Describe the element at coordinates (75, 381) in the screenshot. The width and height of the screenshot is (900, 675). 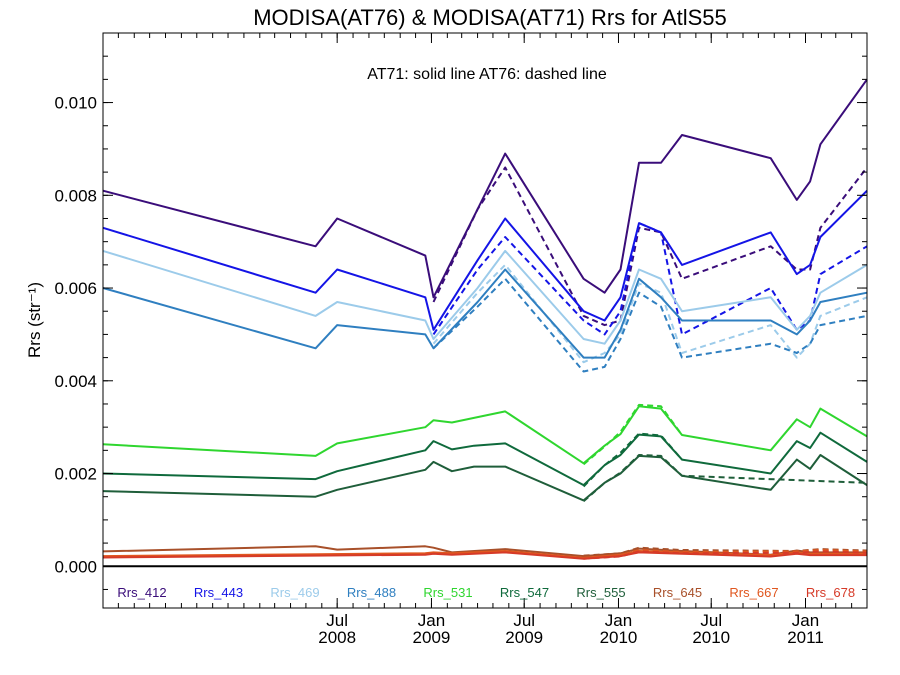
I see `y-tick-label: 0.004` at that location.